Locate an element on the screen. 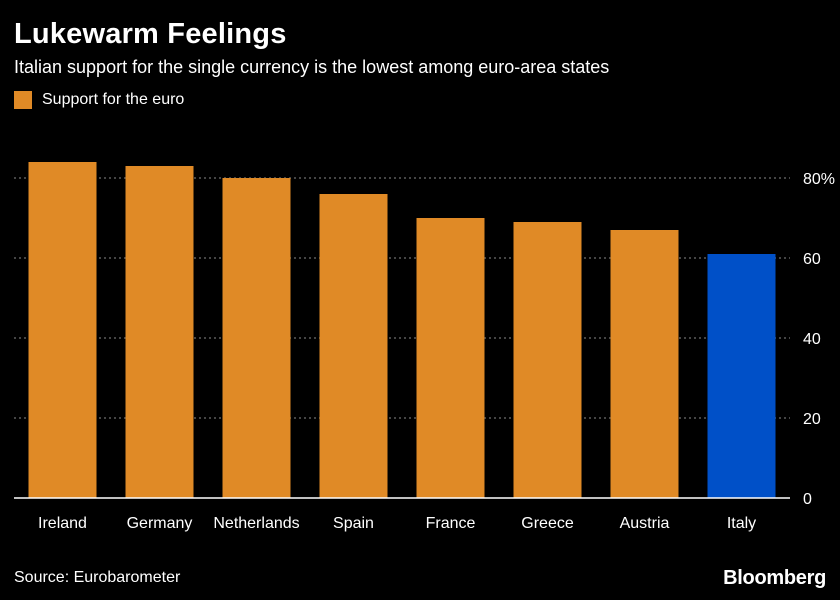 Image resolution: width=840 pixels, height=600 pixels. x-tick-label: Netherlands is located at coordinates (256, 523).